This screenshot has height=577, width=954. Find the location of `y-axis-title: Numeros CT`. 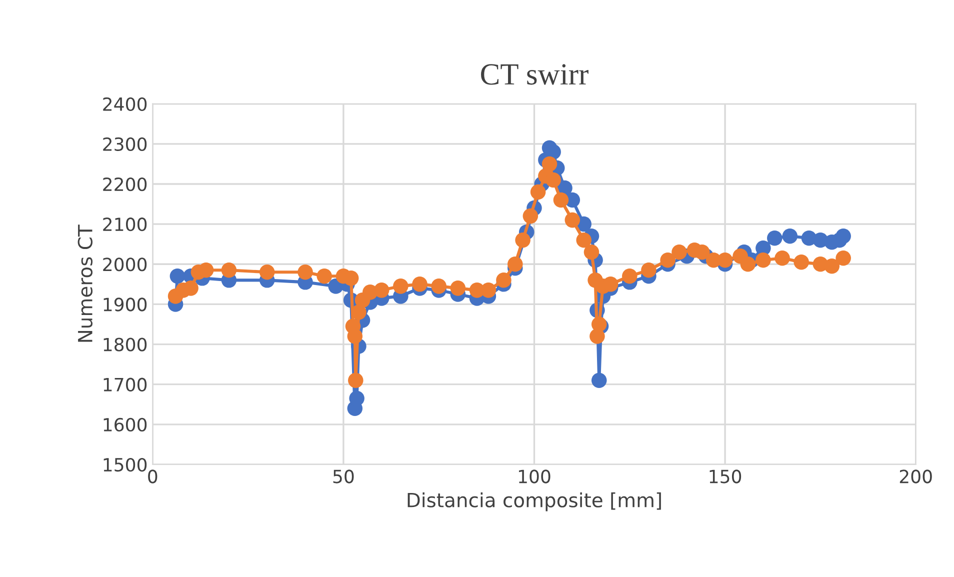

y-axis-title: Numeros CT is located at coordinates (85, 283).